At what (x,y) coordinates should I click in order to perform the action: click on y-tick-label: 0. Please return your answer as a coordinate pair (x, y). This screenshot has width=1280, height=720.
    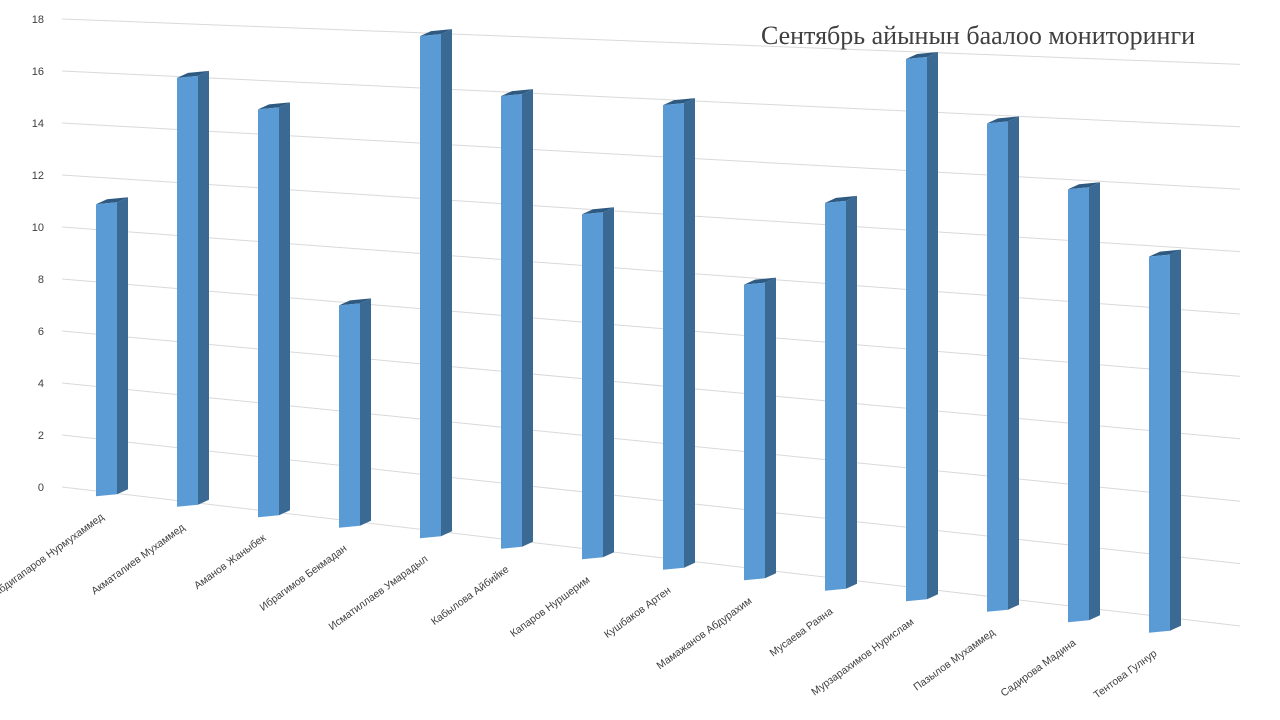
    Looking at the image, I should click on (41, 488).